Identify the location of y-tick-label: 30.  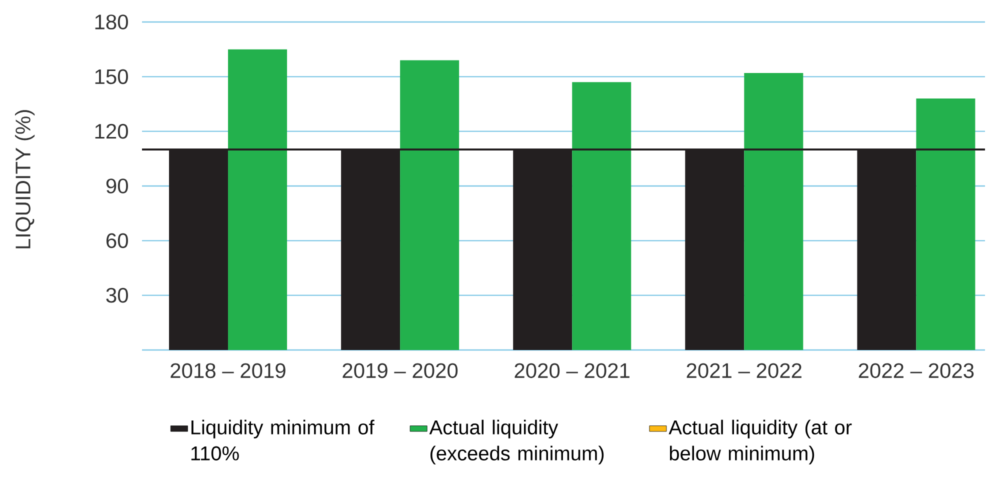
(117, 295).